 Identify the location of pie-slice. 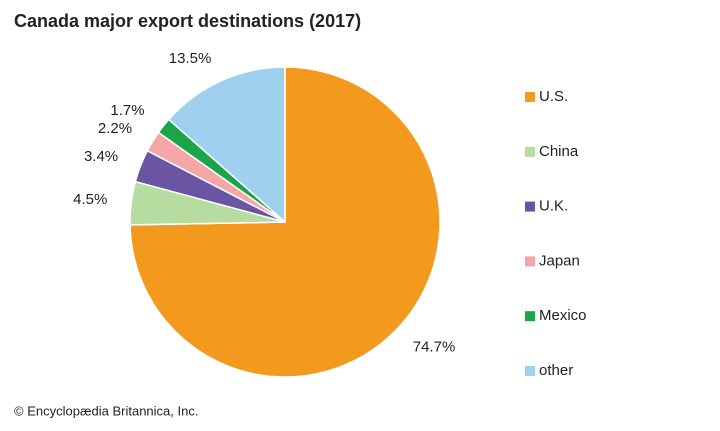
(226, 145).